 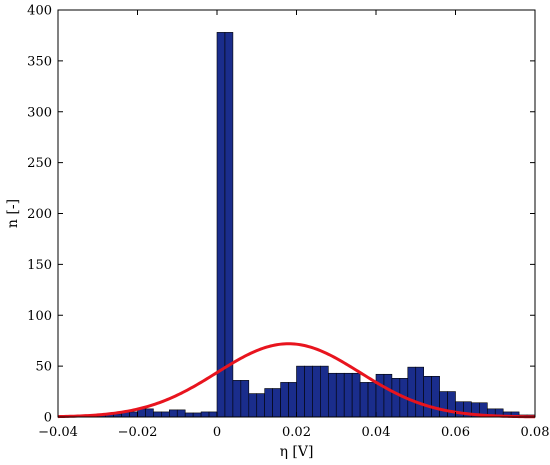 I want to click on x-tick-label: 0.02, so click(x=296, y=432).